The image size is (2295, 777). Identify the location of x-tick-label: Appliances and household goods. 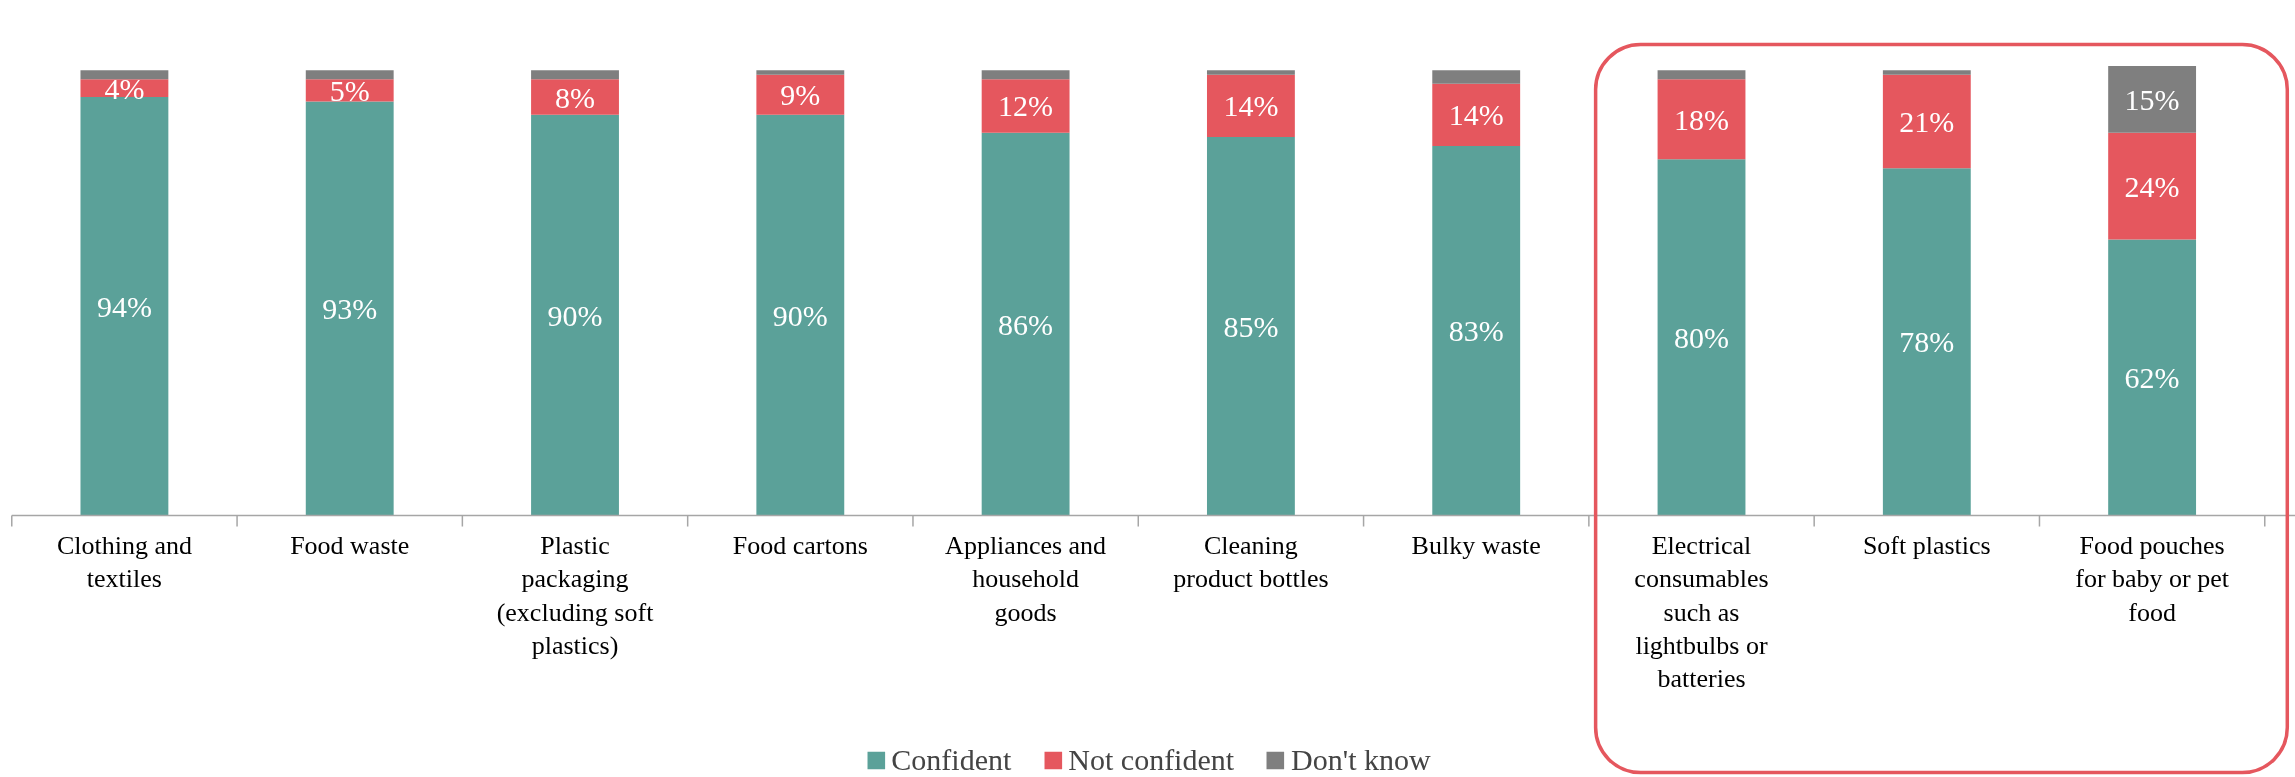
(1026, 578).